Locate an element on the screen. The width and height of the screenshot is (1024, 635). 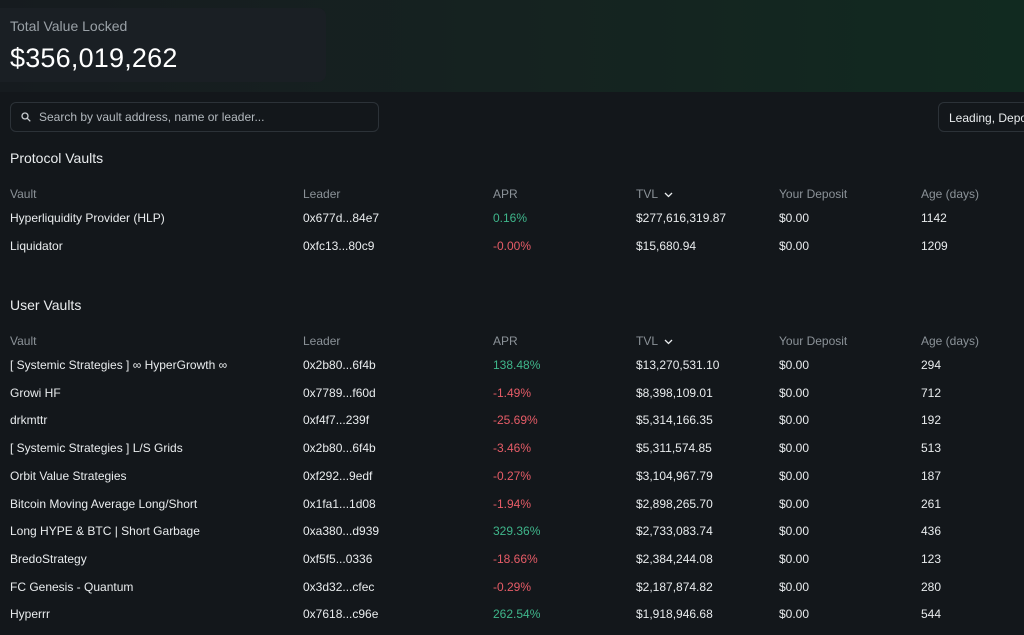
vault-apr: 262.54% is located at coordinates (517, 614).